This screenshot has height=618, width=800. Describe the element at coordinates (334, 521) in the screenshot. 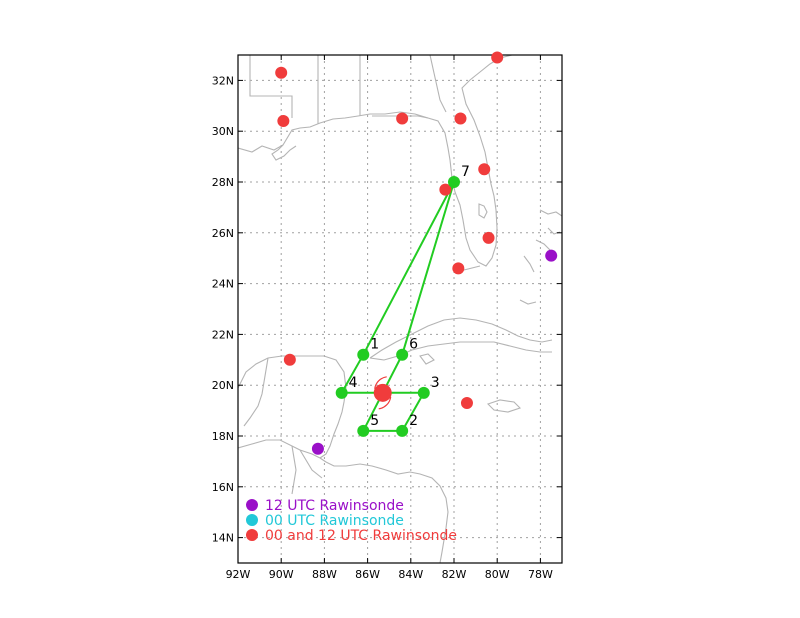

I see `legend-label: 00 UTC Rawinsonde` at that location.